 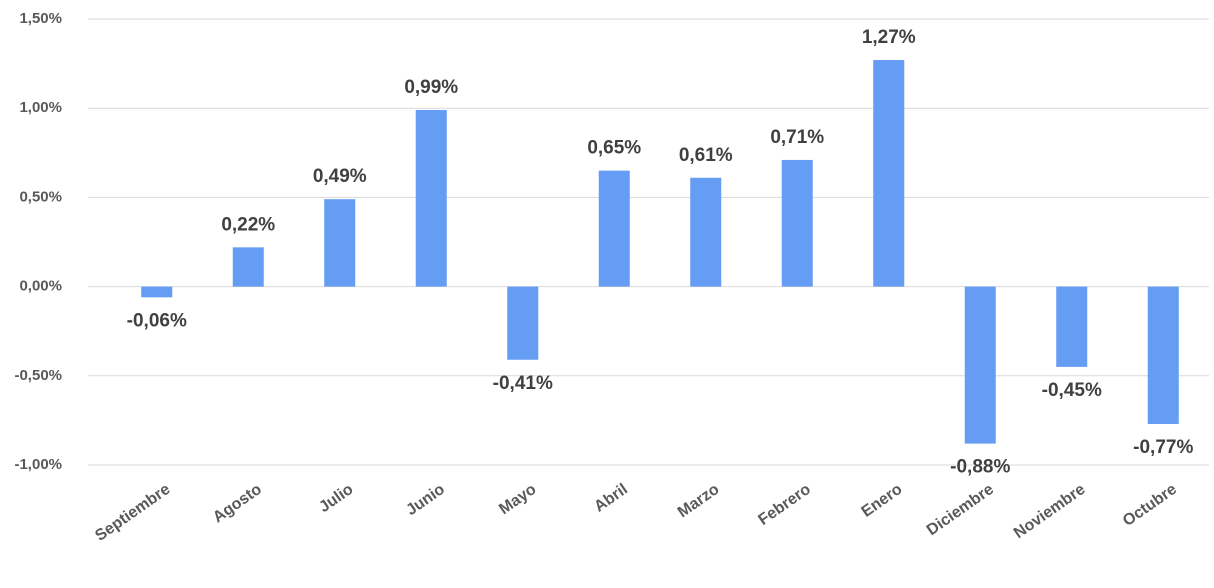 I want to click on x-tick-label: Noviembre, so click(x=1050, y=511).